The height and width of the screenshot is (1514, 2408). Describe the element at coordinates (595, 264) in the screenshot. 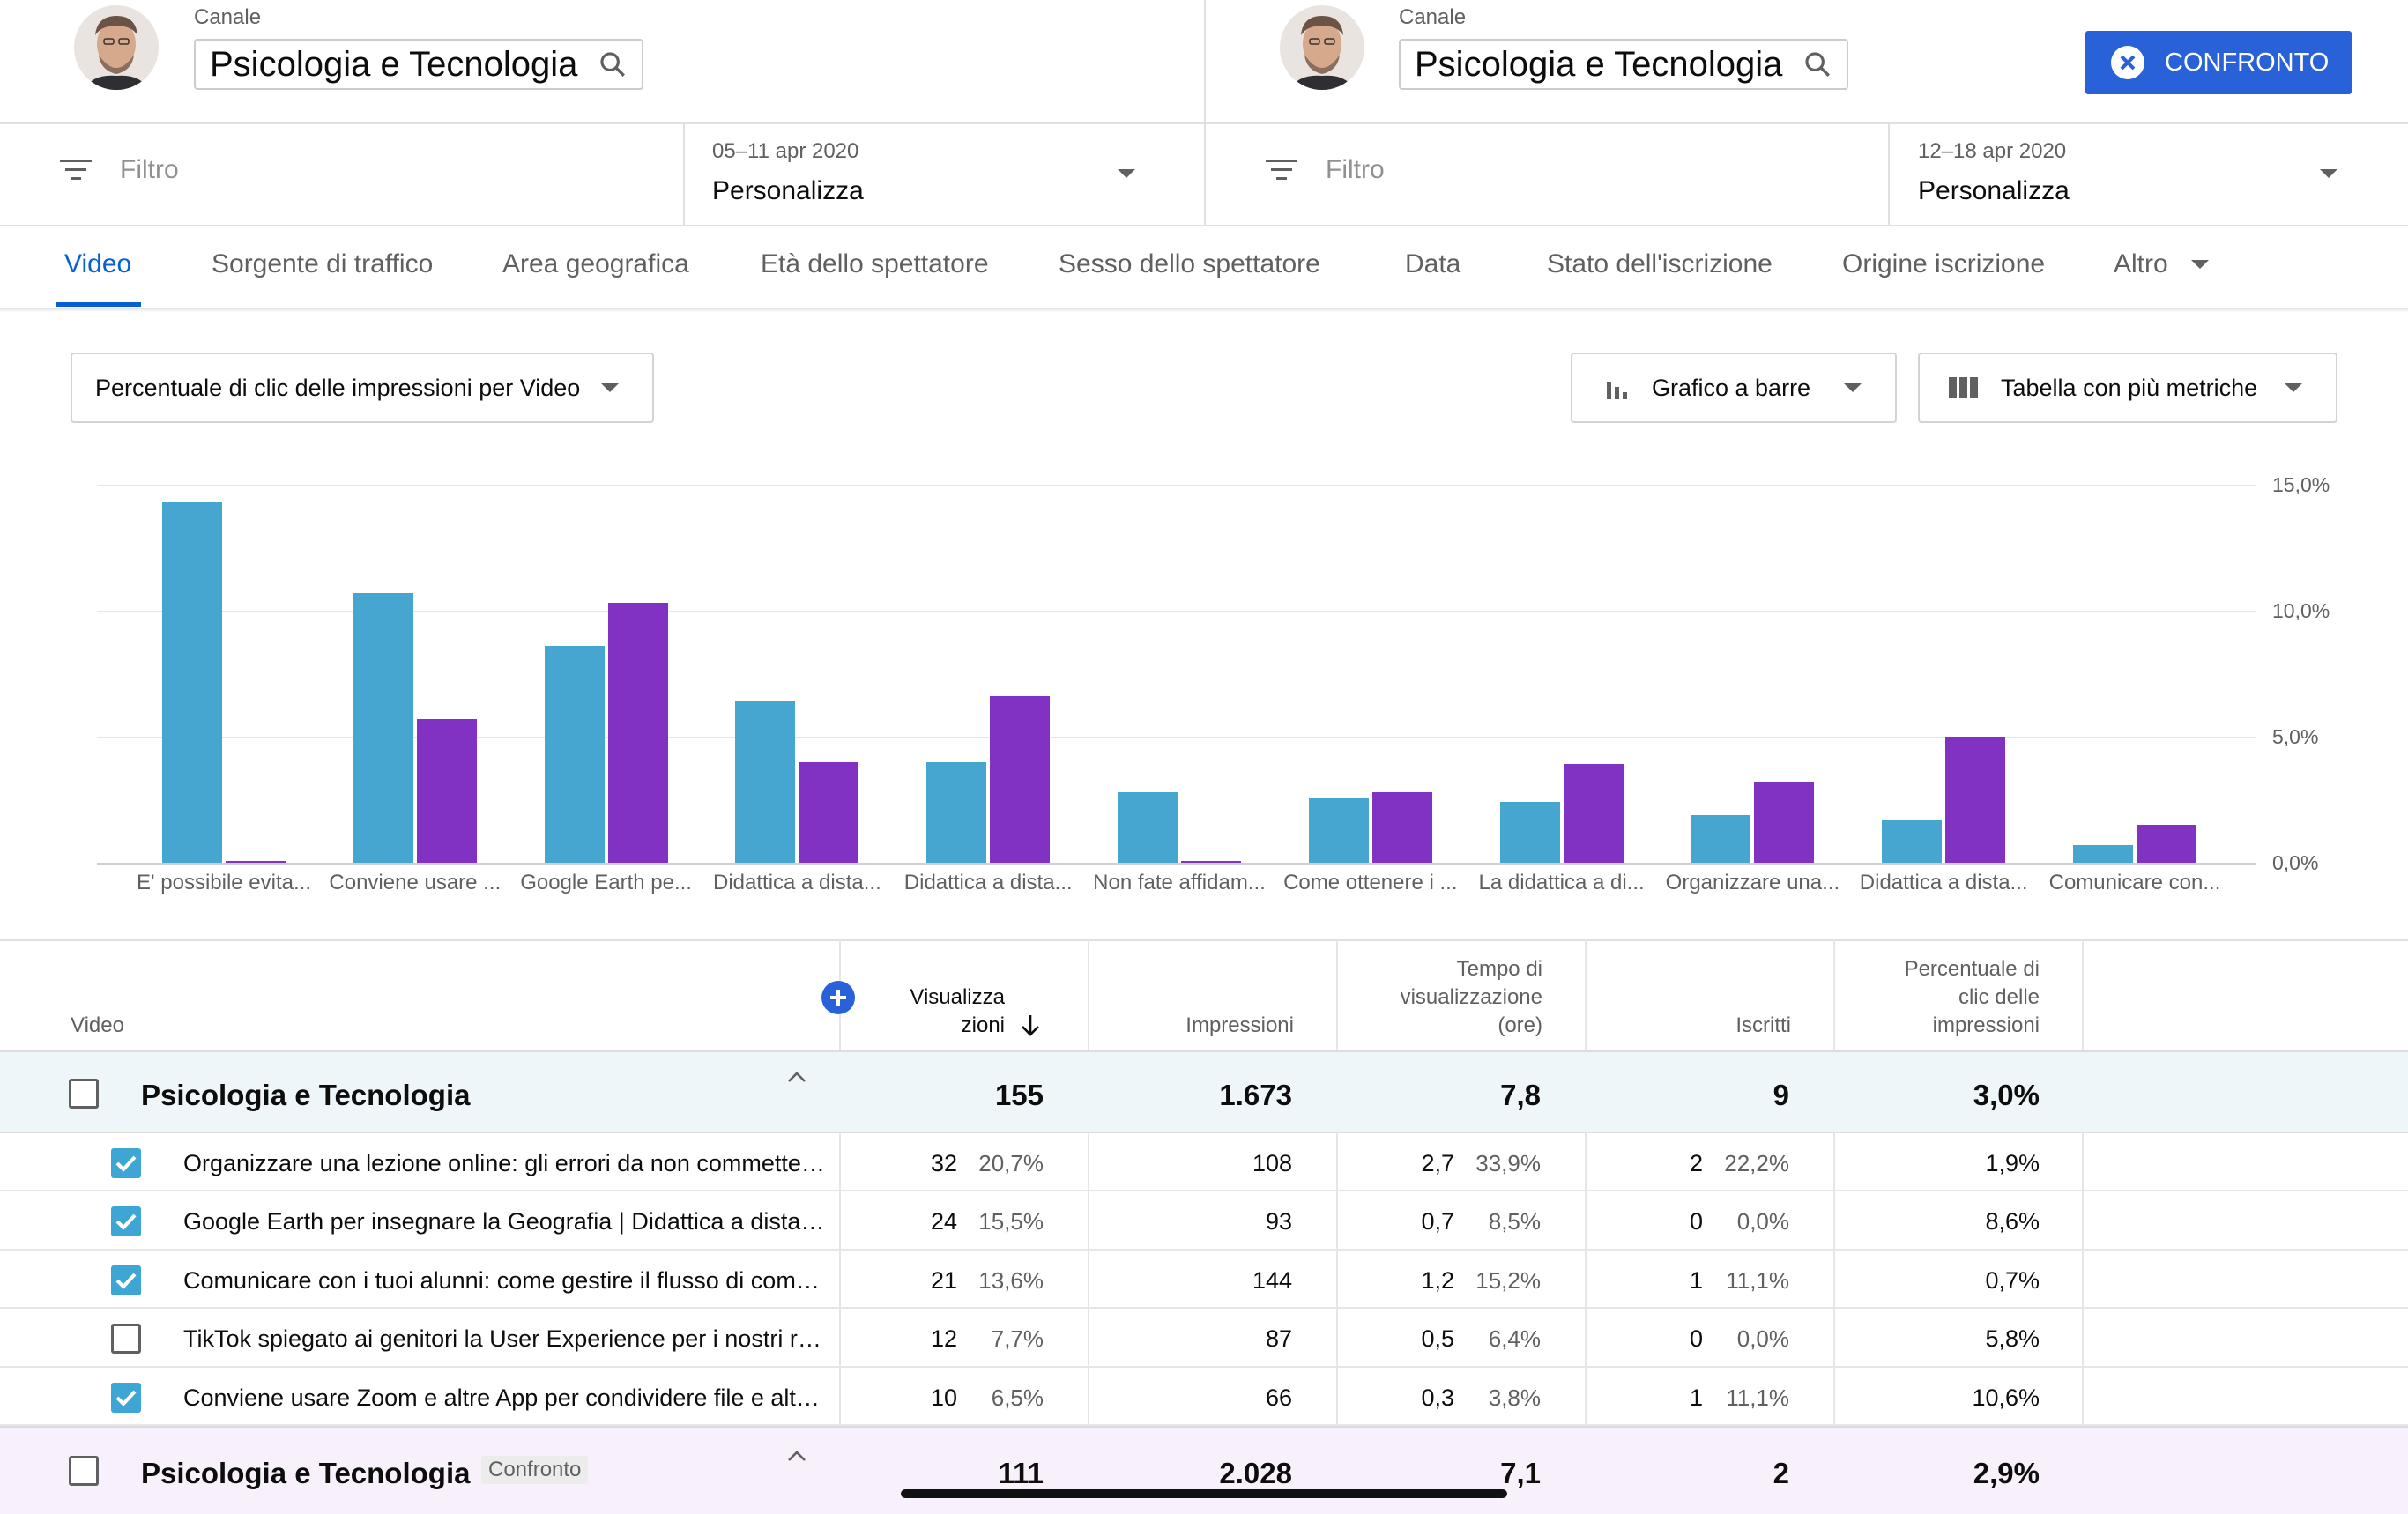

I see `tab-geography: Area geografica` at that location.